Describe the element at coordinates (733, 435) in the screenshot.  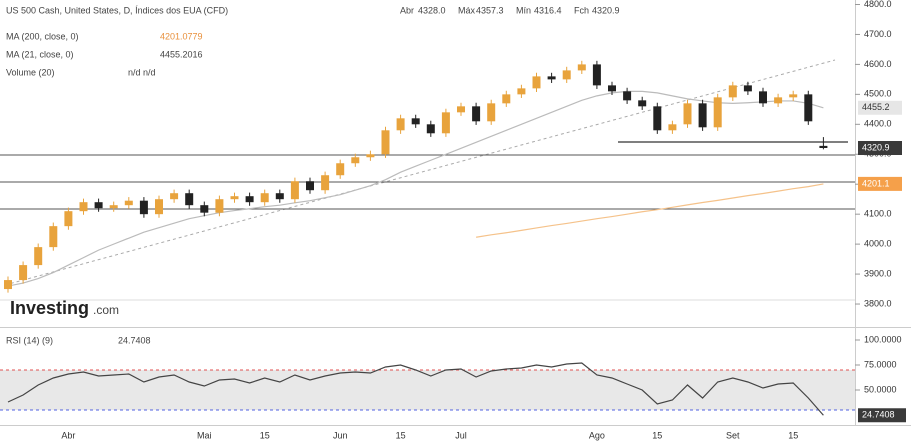
I see `x-tick-label: Set` at that location.